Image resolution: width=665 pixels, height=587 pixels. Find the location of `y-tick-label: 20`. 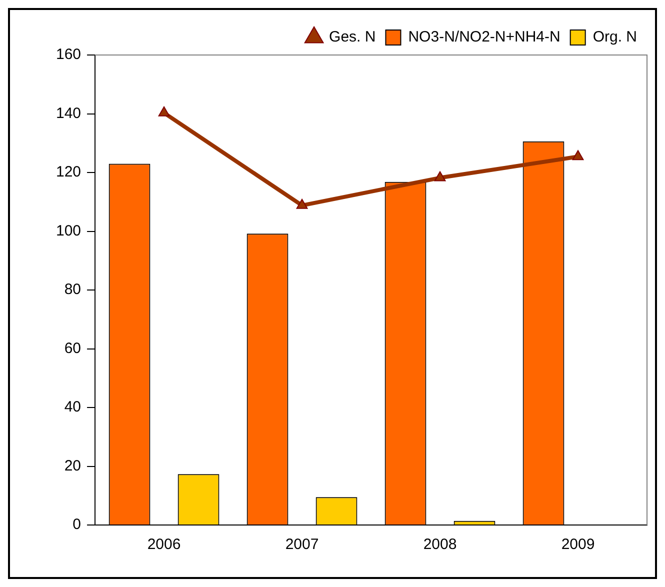

y-tick-label: 20 is located at coordinates (73, 465).